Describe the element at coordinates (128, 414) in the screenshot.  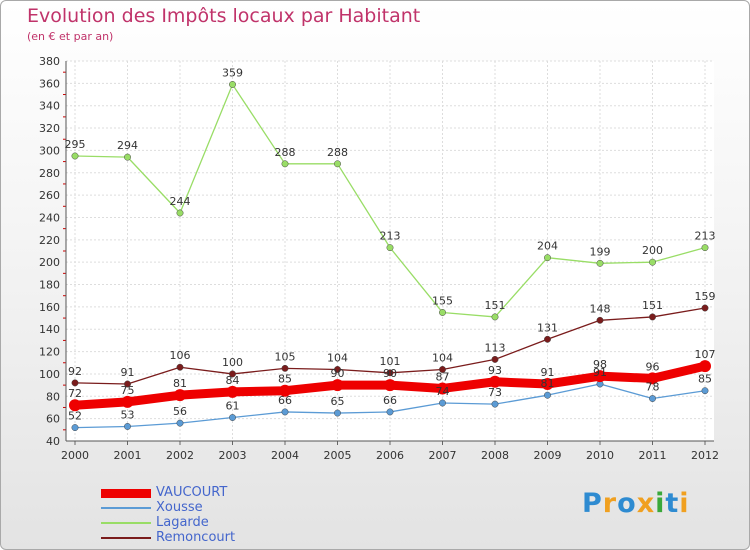
I see `data-label: 53` at that location.